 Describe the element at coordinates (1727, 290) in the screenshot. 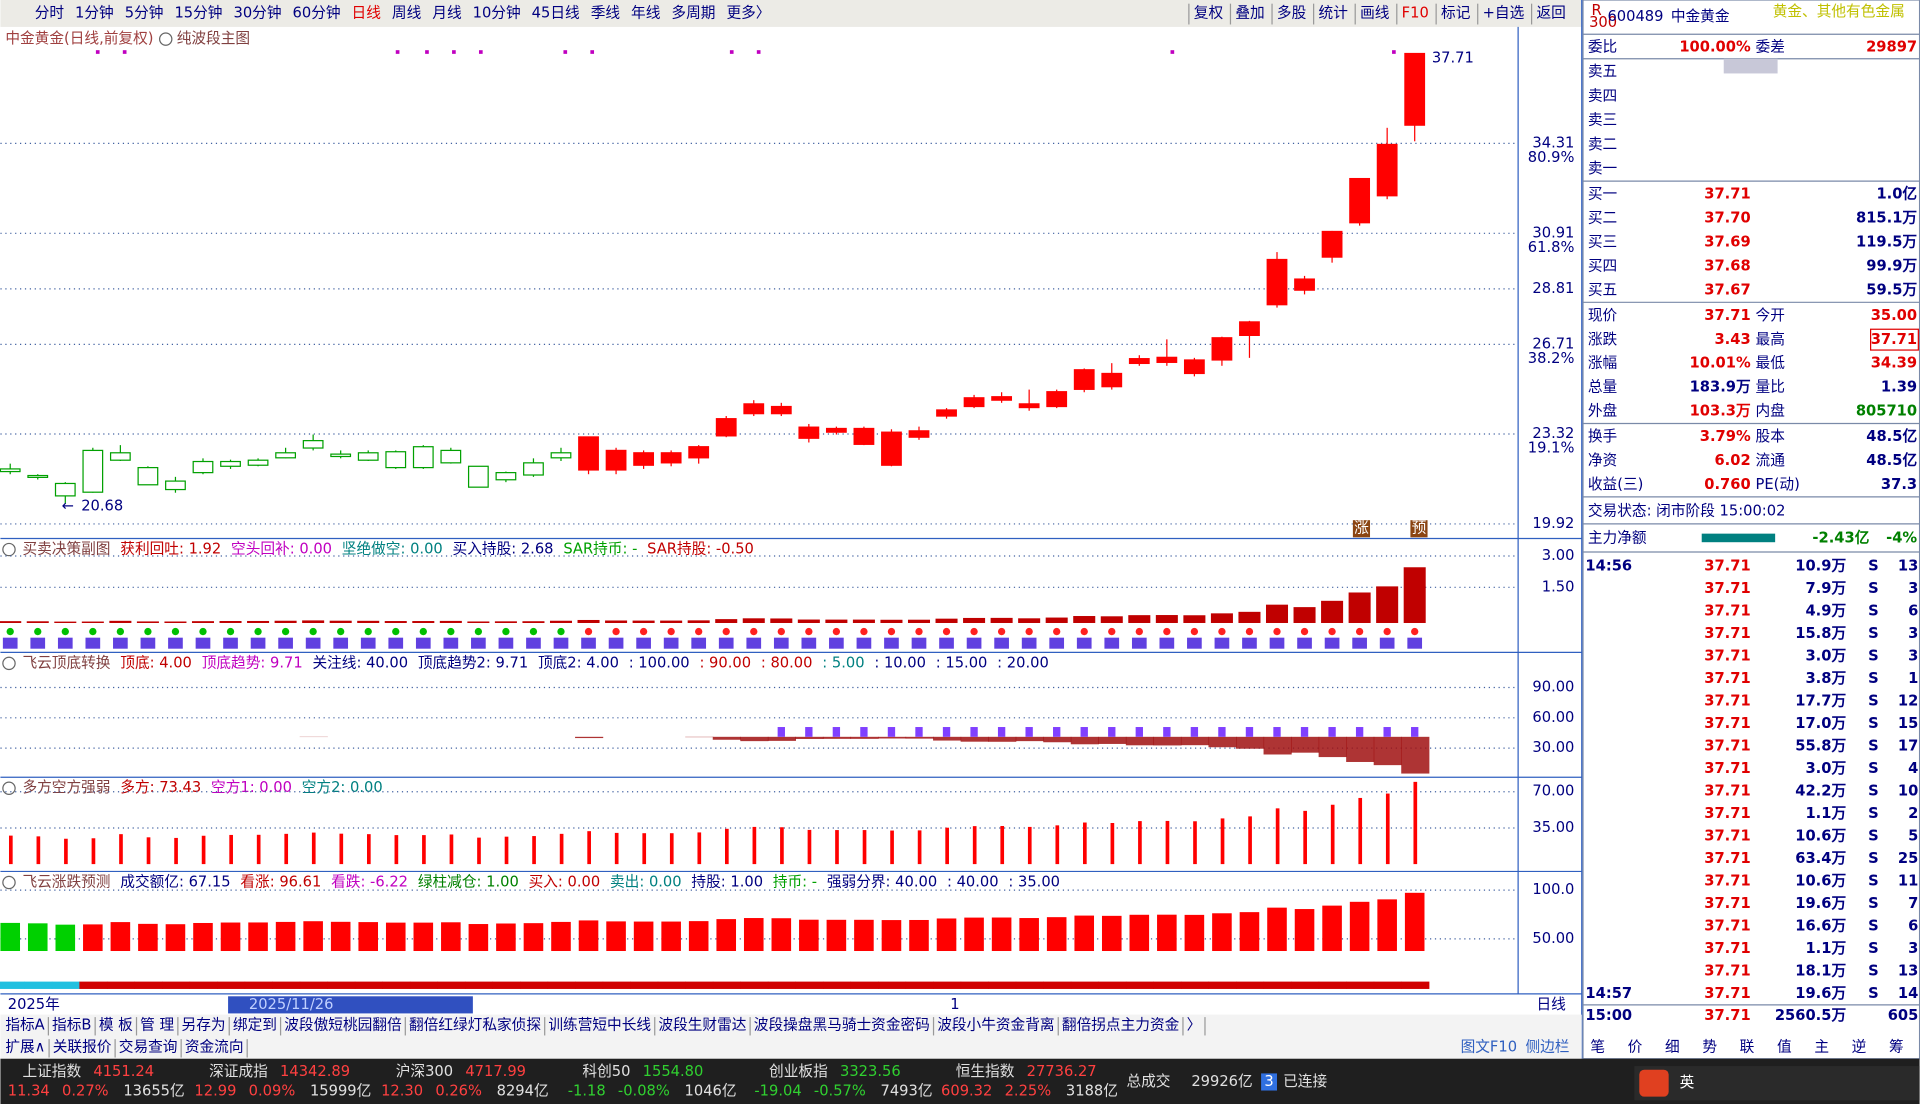

I see `bid-price: 37.67` at that location.